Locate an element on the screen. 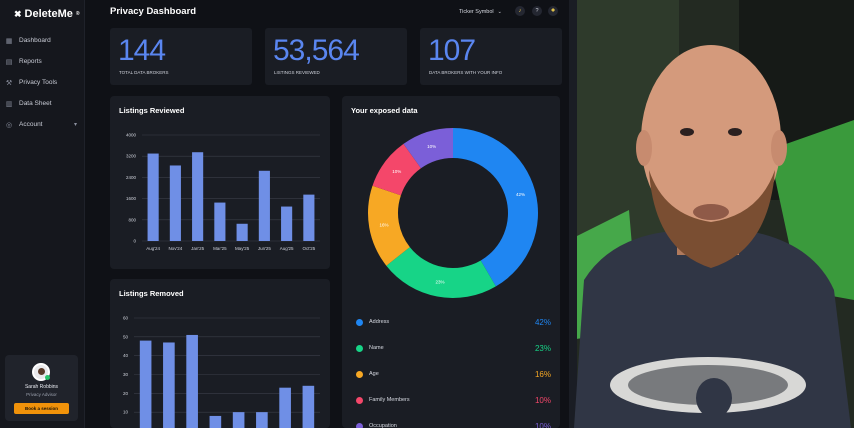 The width and height of the screenshot is (854, 428). legend-item: Address 42% is located at coordinates (453, 322).